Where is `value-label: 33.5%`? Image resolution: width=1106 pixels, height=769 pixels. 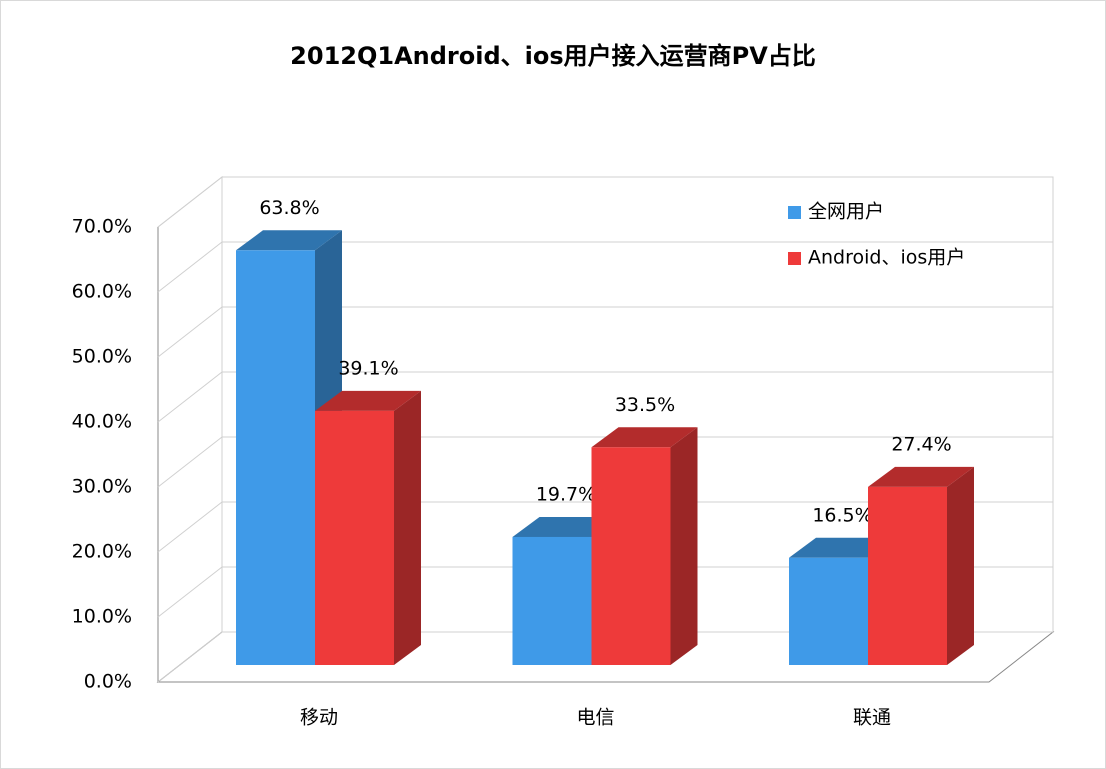
value-label: 33.5% is located at coordinates (645, 405).